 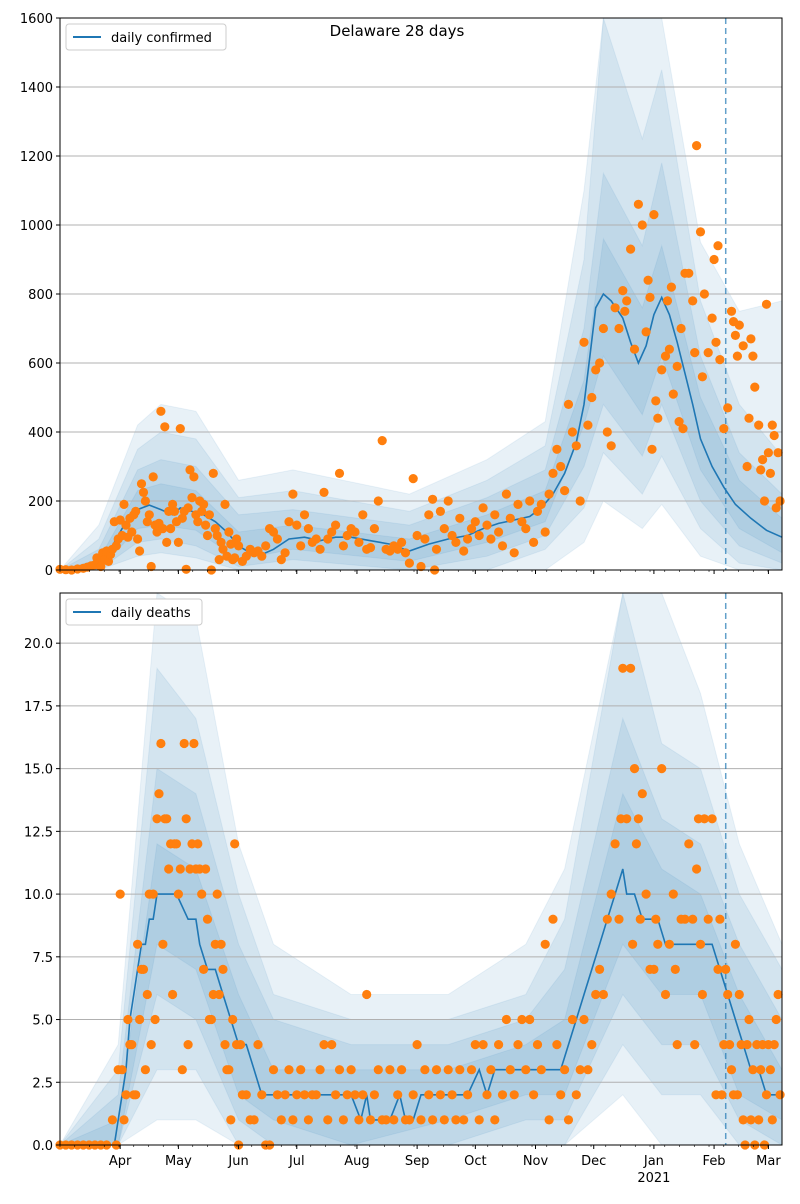 I want to click on x-tick-label: Jan, so click(x=653, y=1161).